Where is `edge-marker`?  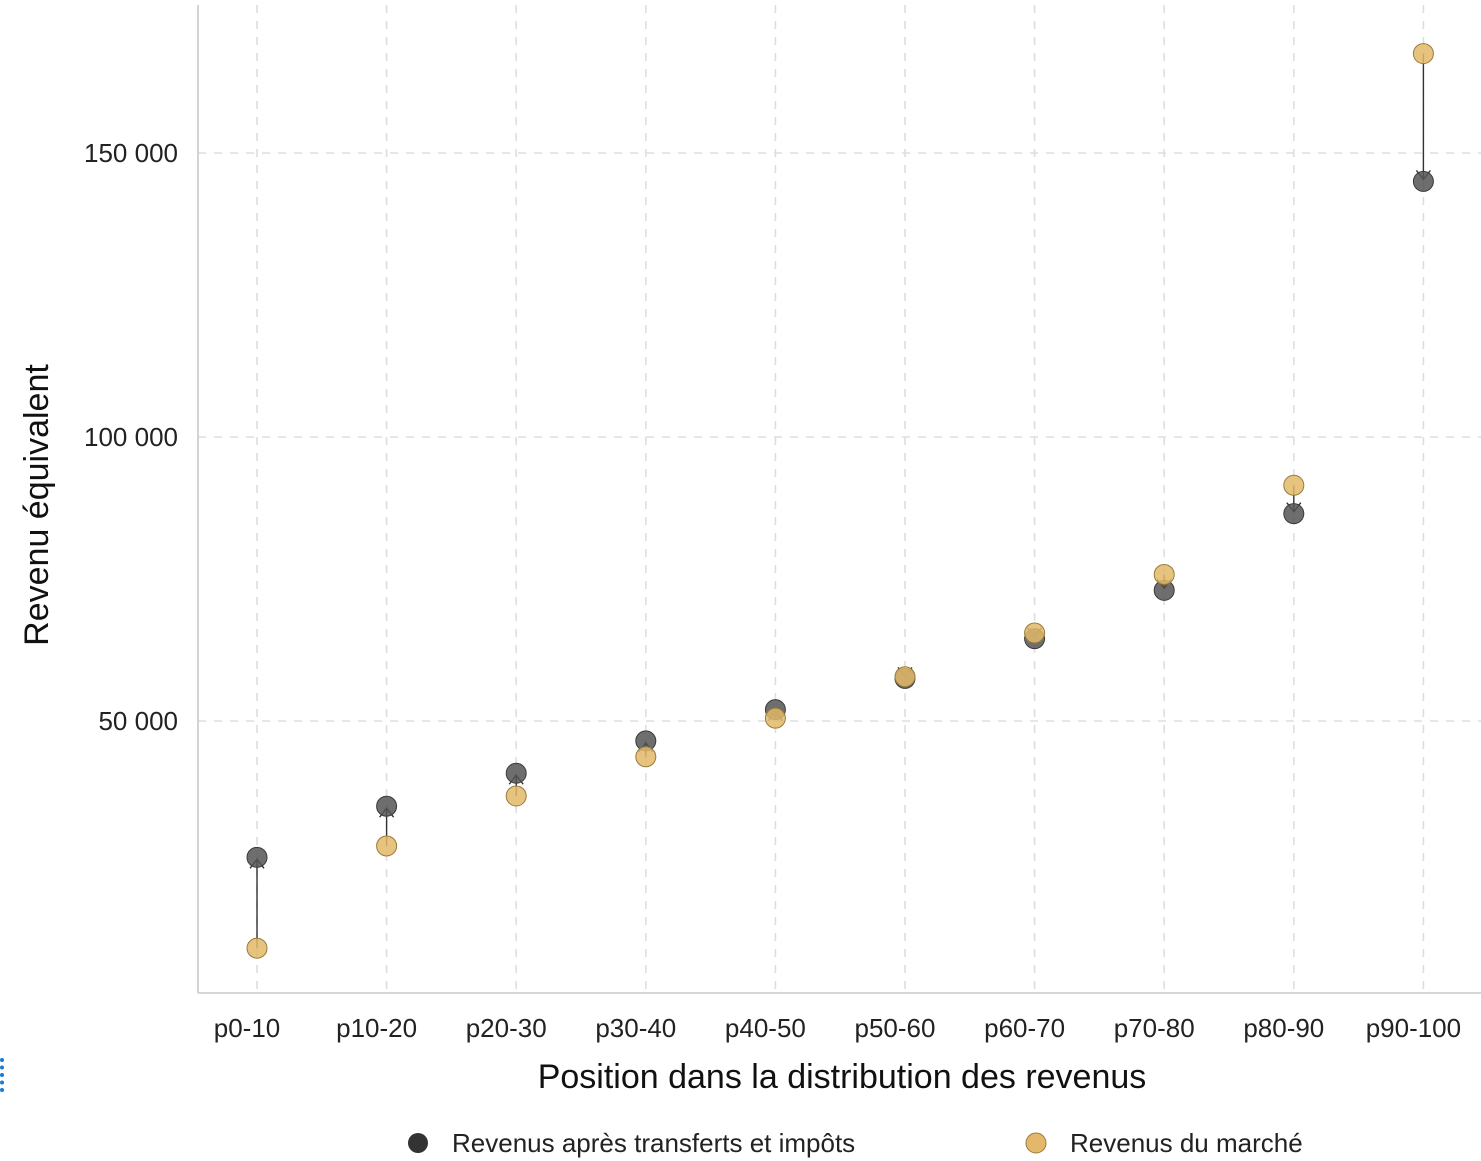
edge-marker is located at coordinates (4, 1075).